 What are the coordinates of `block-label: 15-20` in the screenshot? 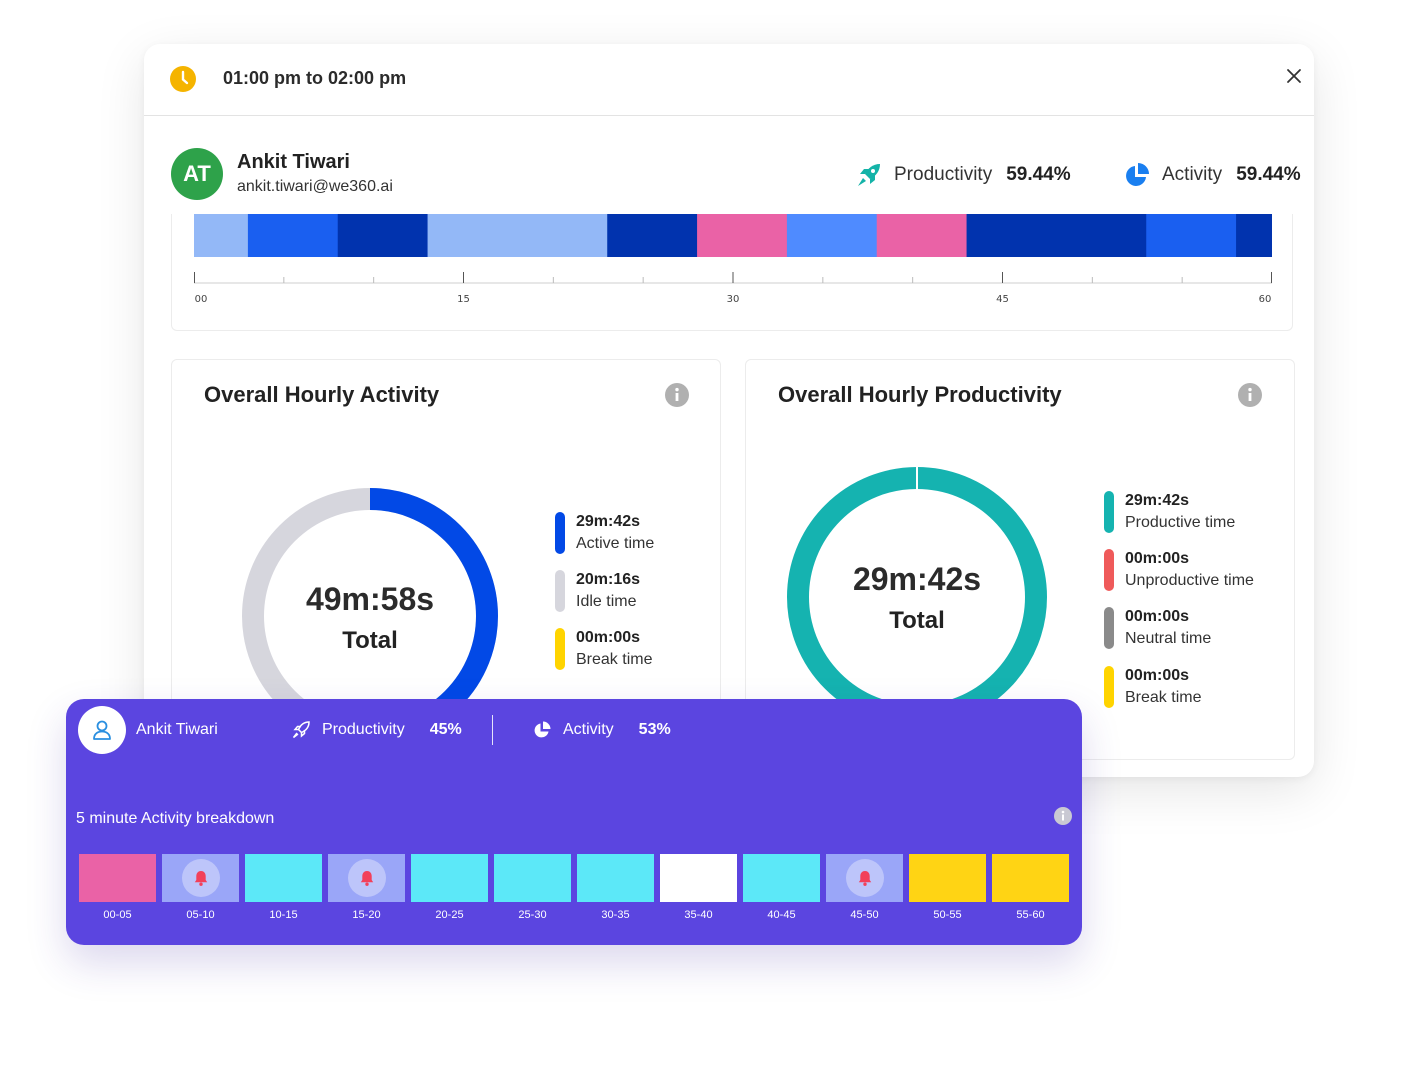 It's located at (366, 915).